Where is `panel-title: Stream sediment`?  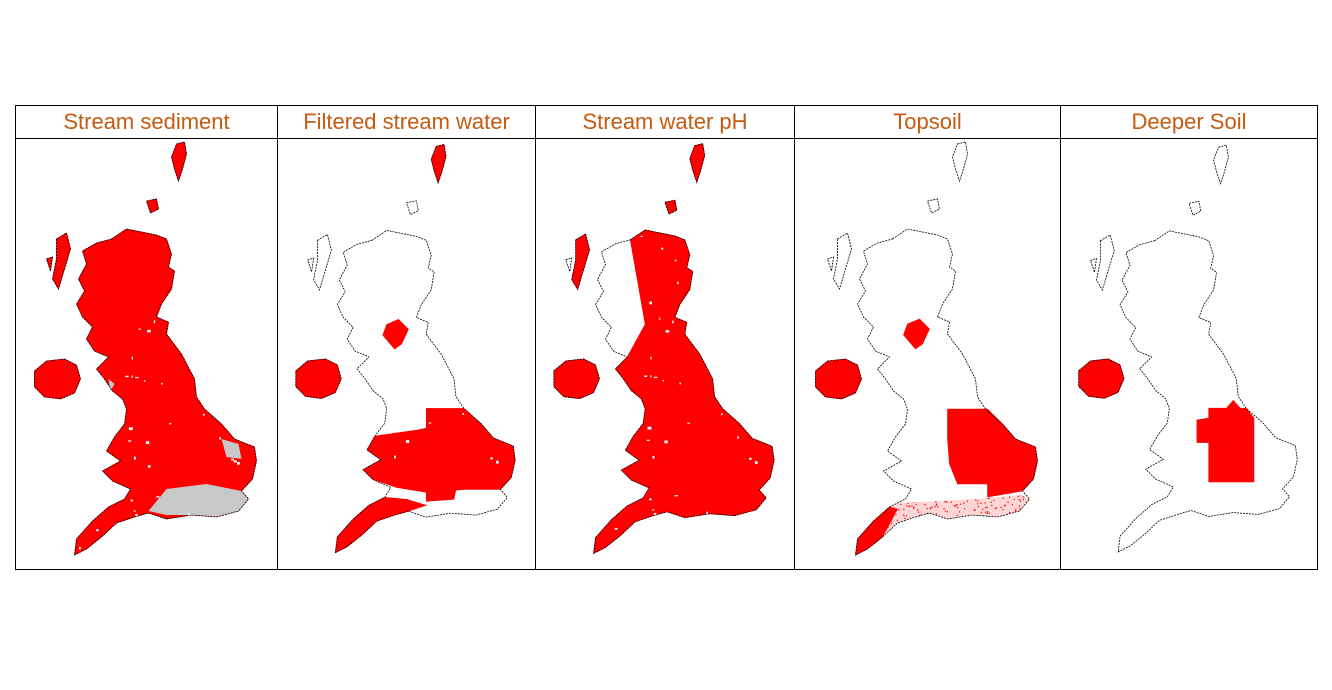
panel-title: Stream sediment is located at coordinates (146, 122).